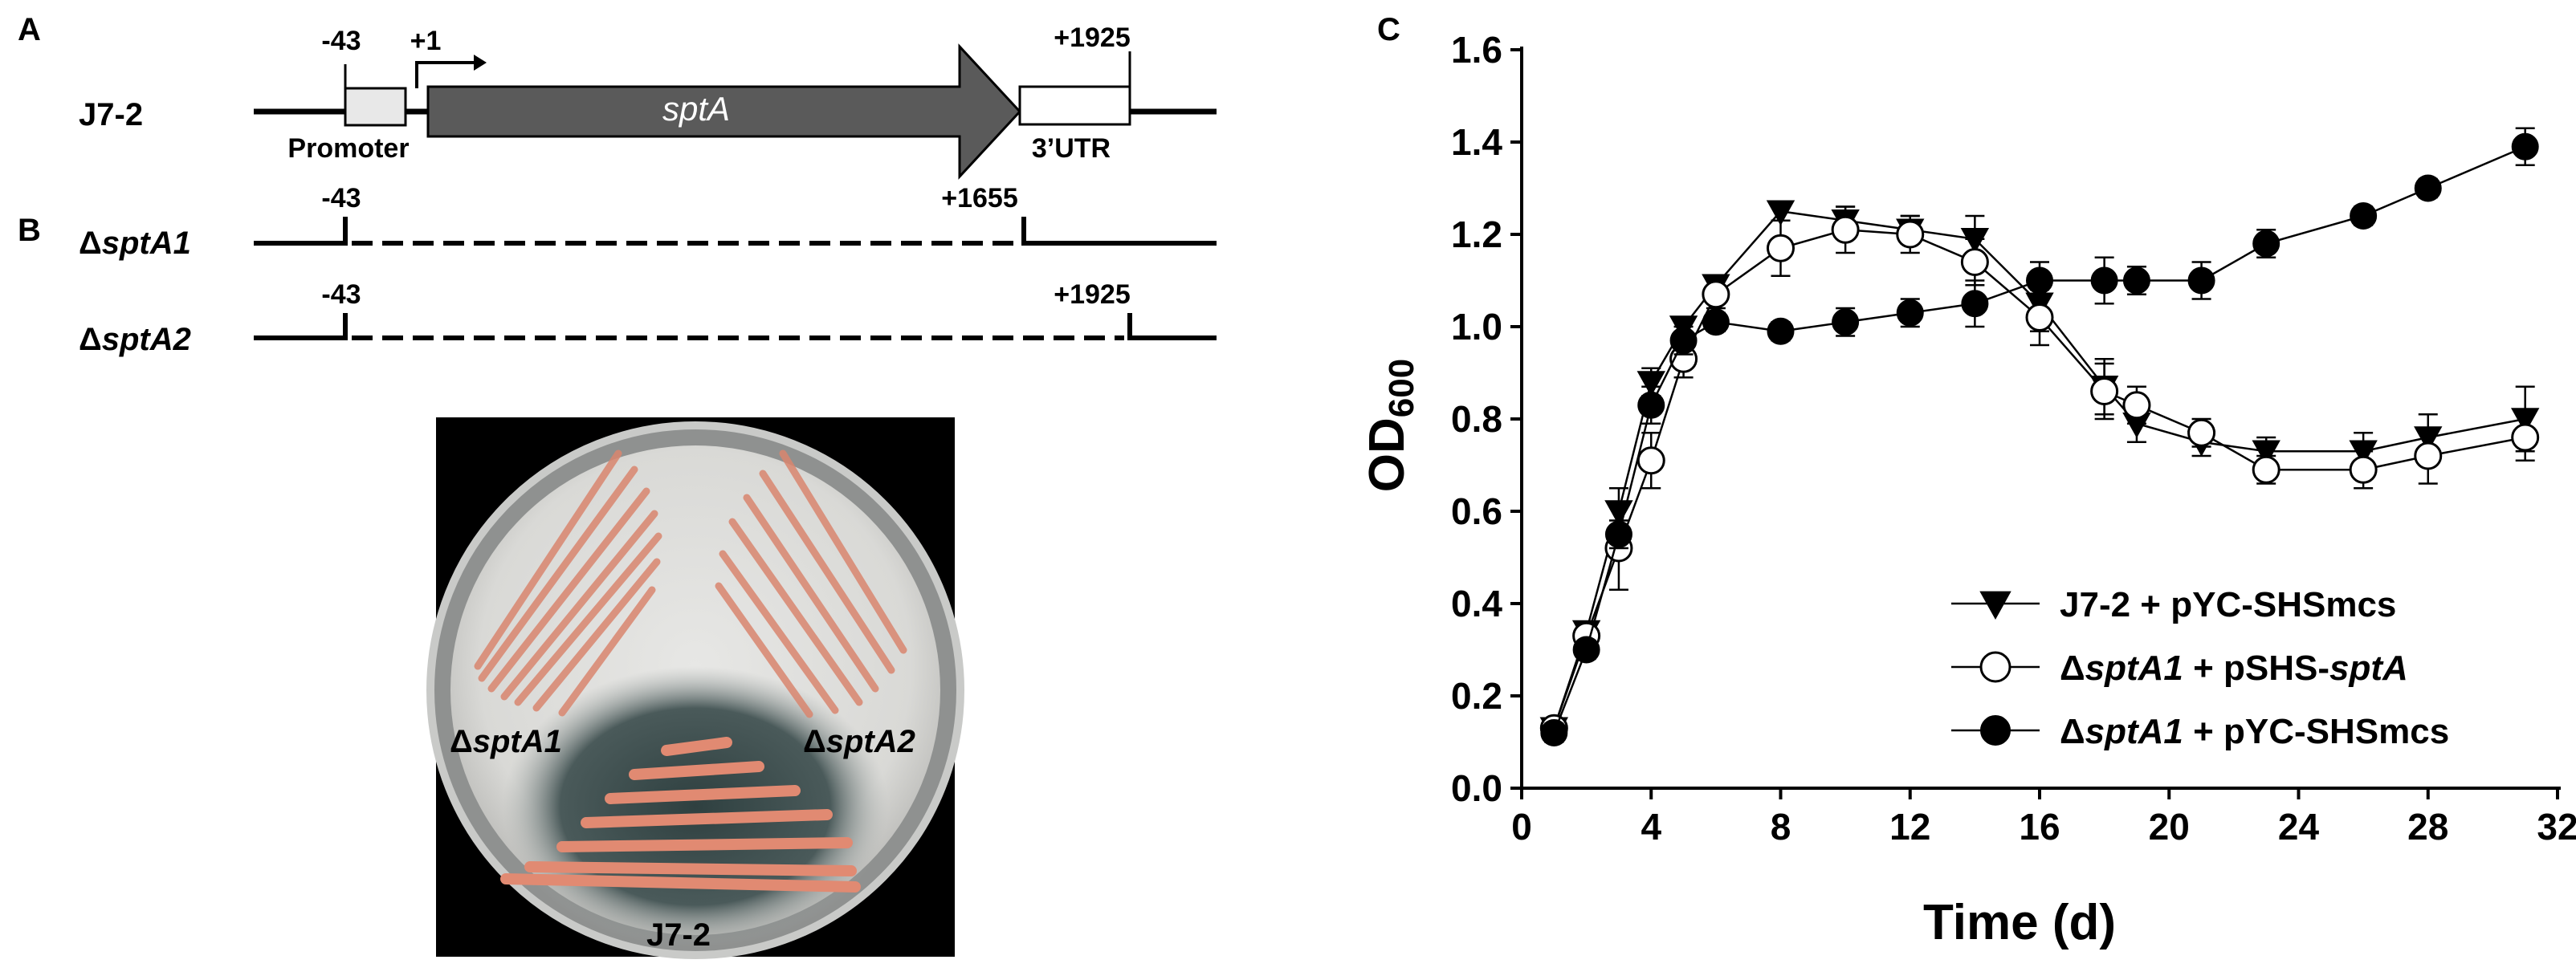 The width and height of the screenshot is (2576, 980). Describe the element at coordinates (135, 243) in the screenshot. I see `deletion-name-1: ΔsptA1` at that location.